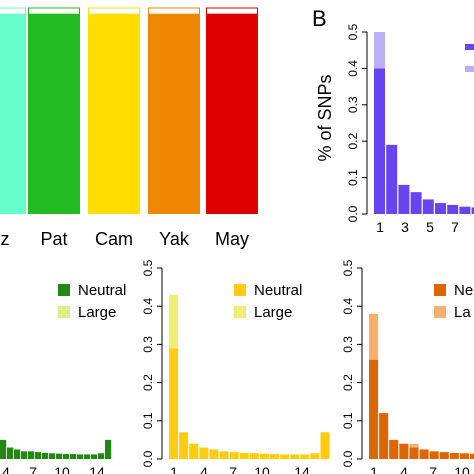  Describe the element at coordinates (102, 290) in the screenshot. I see `legend-label-0: Neutral` at that location.